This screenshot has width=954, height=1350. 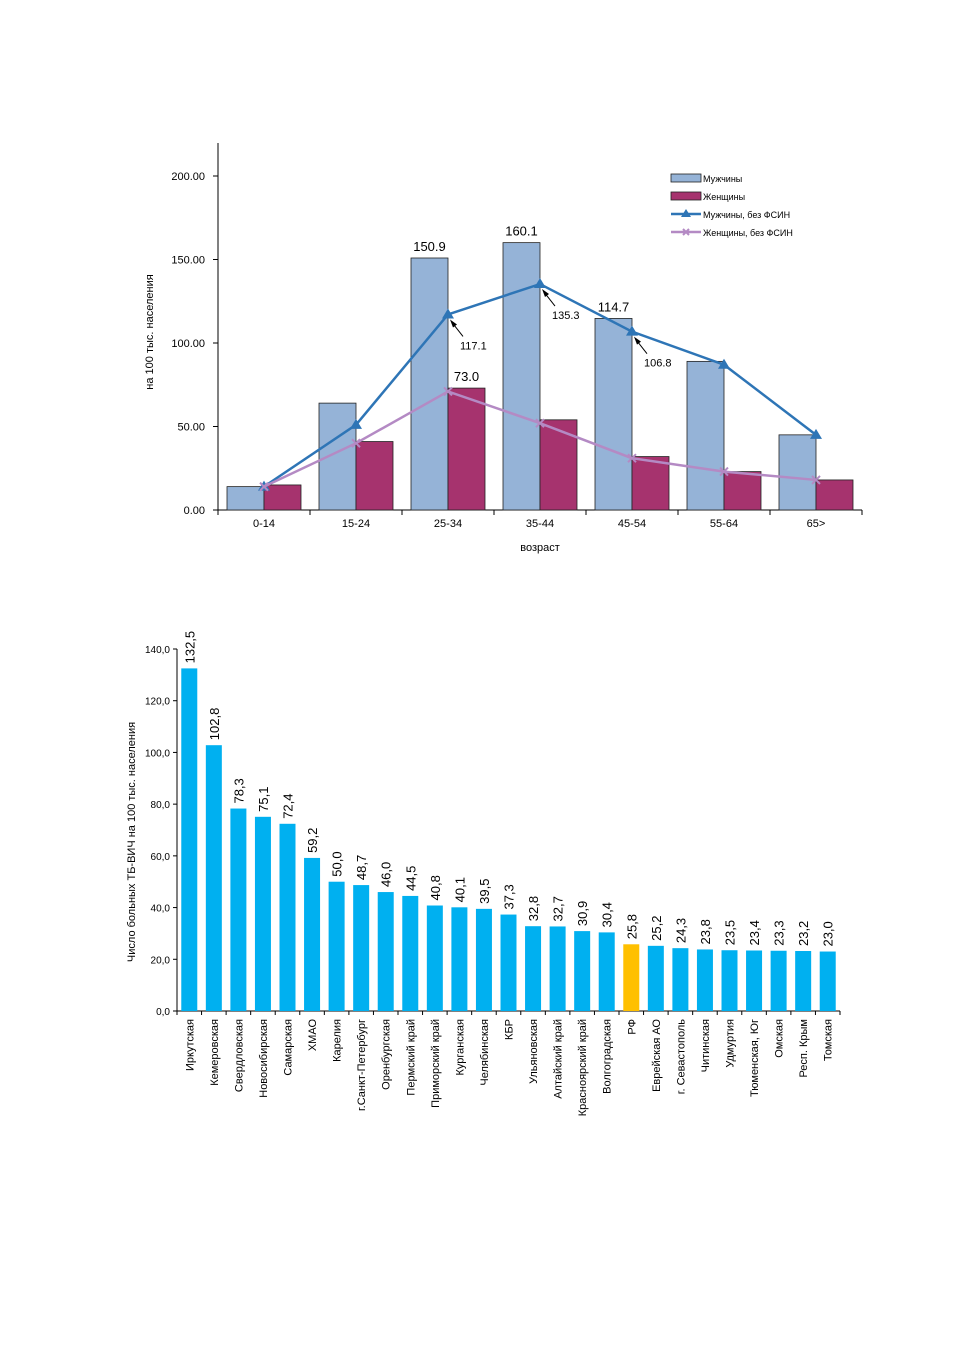 I want to click on bar-data-label: 24,3, so click(x=680, y=930).